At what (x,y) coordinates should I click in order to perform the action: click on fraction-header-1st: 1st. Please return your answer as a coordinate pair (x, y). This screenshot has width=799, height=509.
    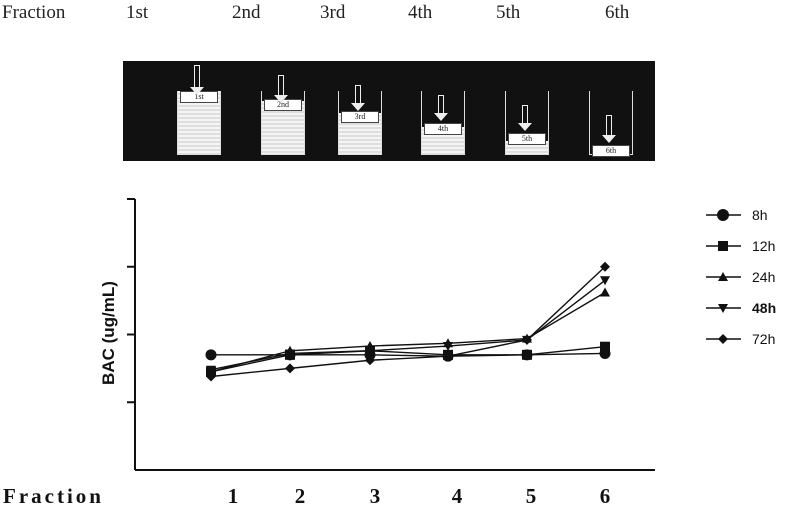
    Looking at the image, I should click on (137, 12).